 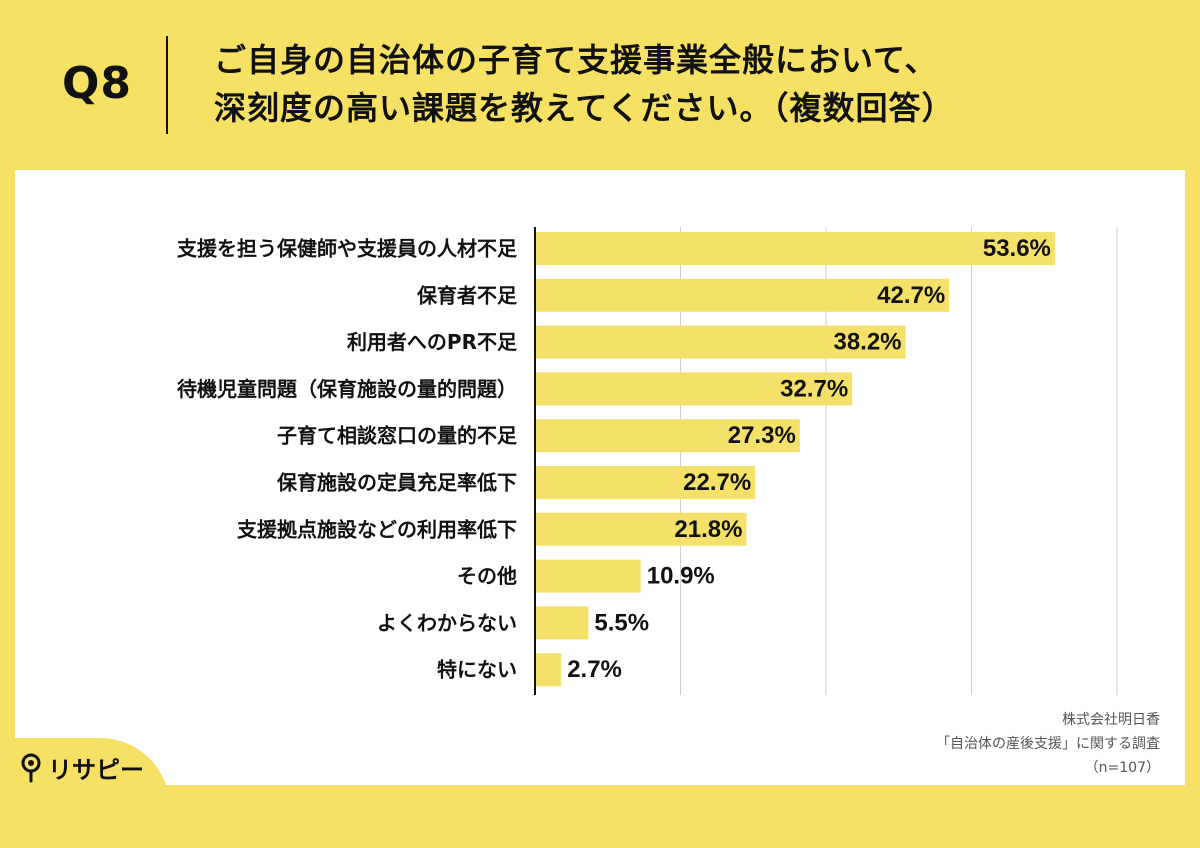 I want to click on value-label-6: 21.8%, so click(x=708, y=529).